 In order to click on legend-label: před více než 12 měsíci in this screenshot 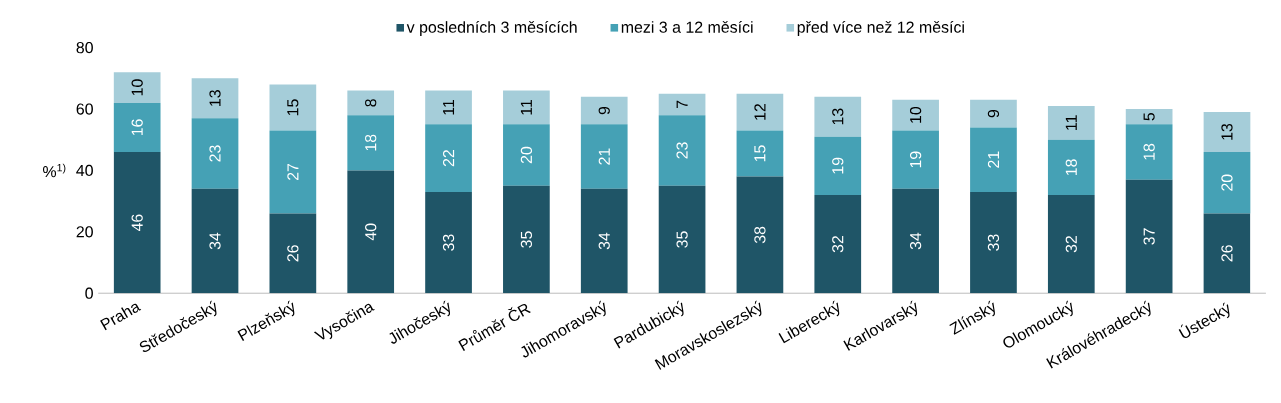, I will do `click(880, 29)`.